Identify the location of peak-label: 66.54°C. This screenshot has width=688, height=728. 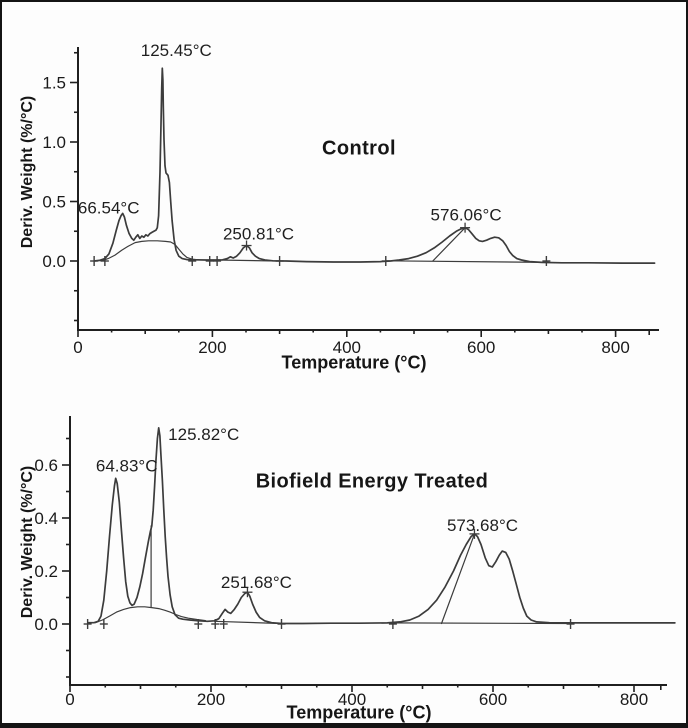
(109, 207).